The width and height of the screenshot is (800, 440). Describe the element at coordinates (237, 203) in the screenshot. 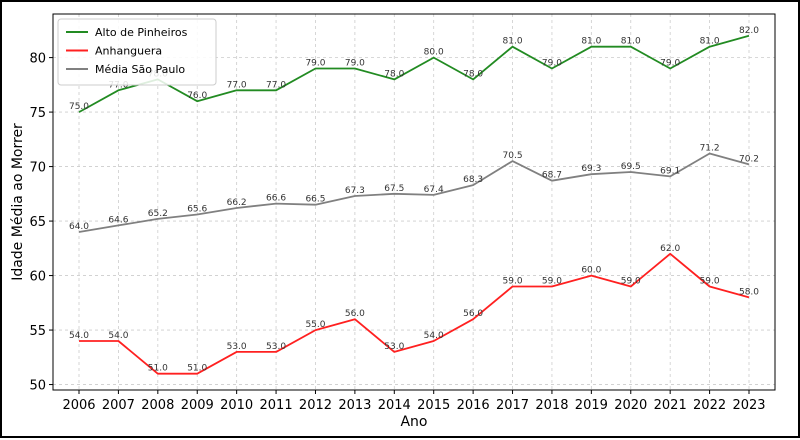

I see `data-label: 66.2` at that location.